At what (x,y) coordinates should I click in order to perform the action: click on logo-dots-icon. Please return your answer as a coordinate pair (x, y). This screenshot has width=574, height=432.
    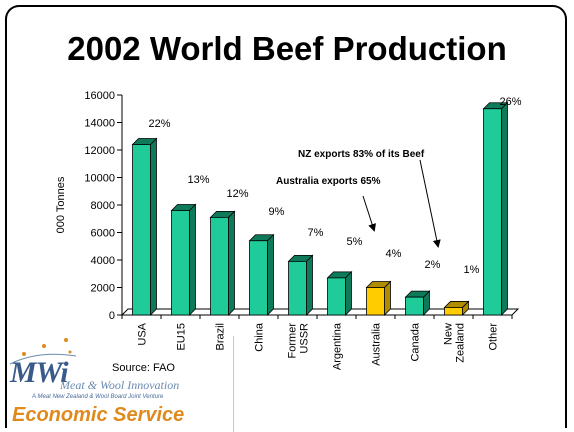
    Looking at the image, I should click on (43, 351).